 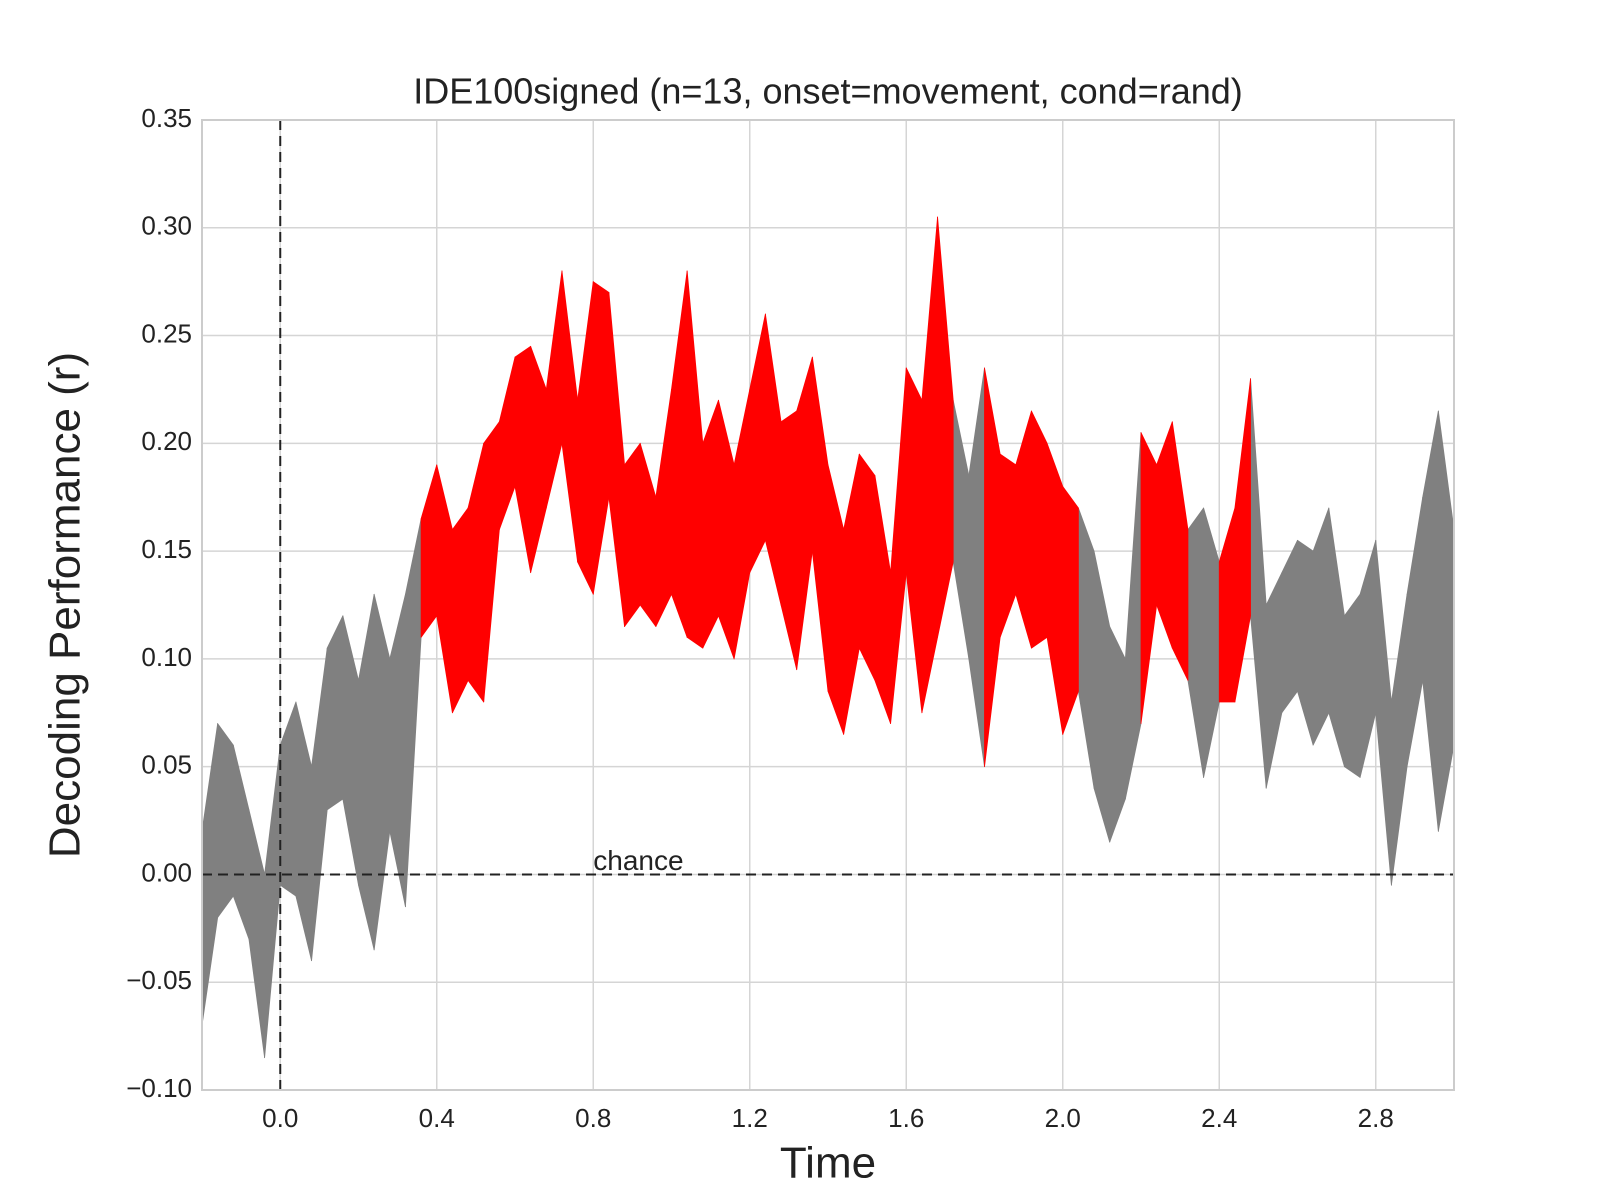 What do you see at coordinates (166, 657) in the screenshot?
I see `y-tick-label: 0.10` at bounding box center [166, 657].